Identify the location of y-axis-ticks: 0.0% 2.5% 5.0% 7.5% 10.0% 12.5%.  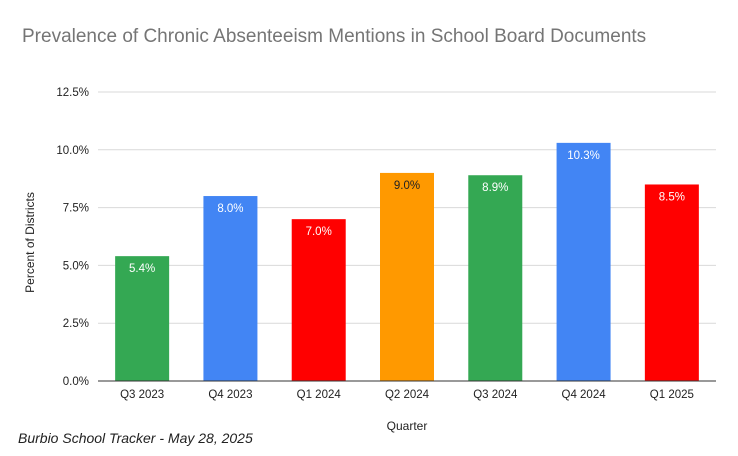
(72, 237).